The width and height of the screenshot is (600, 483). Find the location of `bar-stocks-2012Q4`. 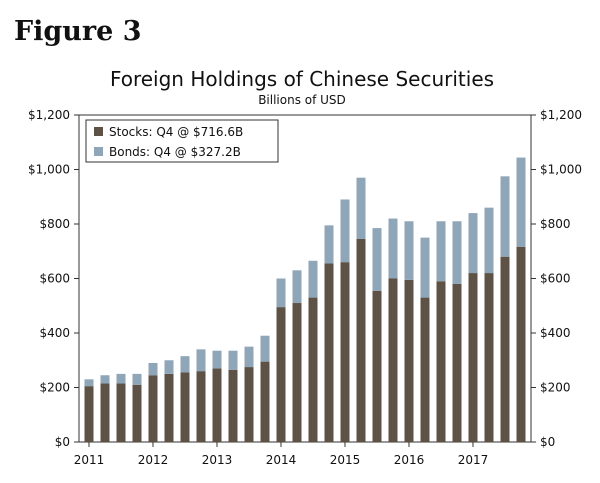

bar-stocks-2012Q4 is located at coordinates (201, 406).